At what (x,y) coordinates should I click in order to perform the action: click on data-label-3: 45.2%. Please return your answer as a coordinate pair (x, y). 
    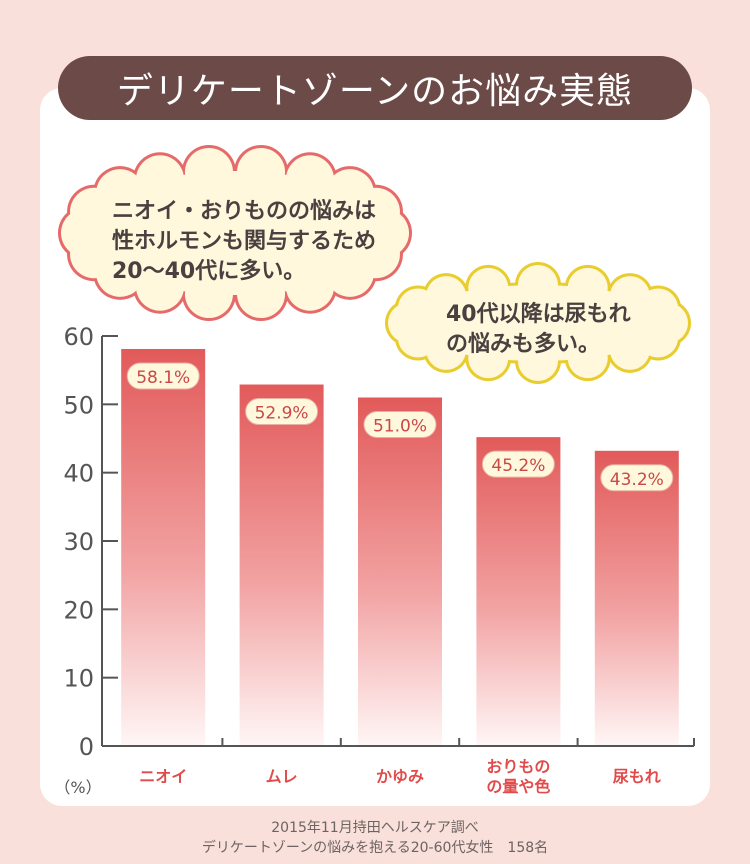
    Looking at the image, I should click on (518, 466).